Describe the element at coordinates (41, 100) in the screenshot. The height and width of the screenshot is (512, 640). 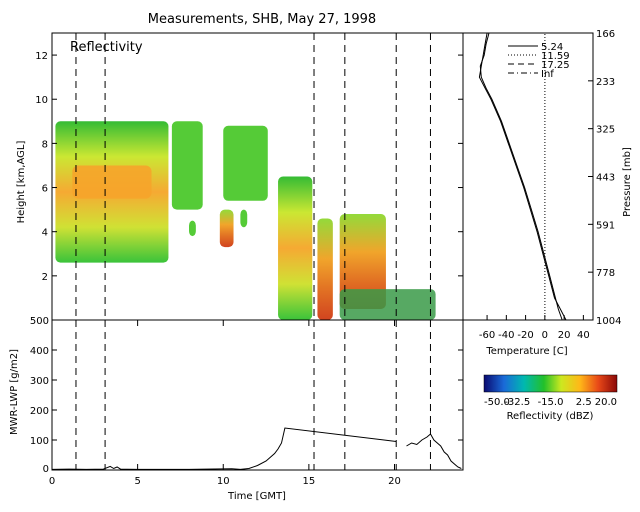
I see `y-tick-label: 10` at that location.